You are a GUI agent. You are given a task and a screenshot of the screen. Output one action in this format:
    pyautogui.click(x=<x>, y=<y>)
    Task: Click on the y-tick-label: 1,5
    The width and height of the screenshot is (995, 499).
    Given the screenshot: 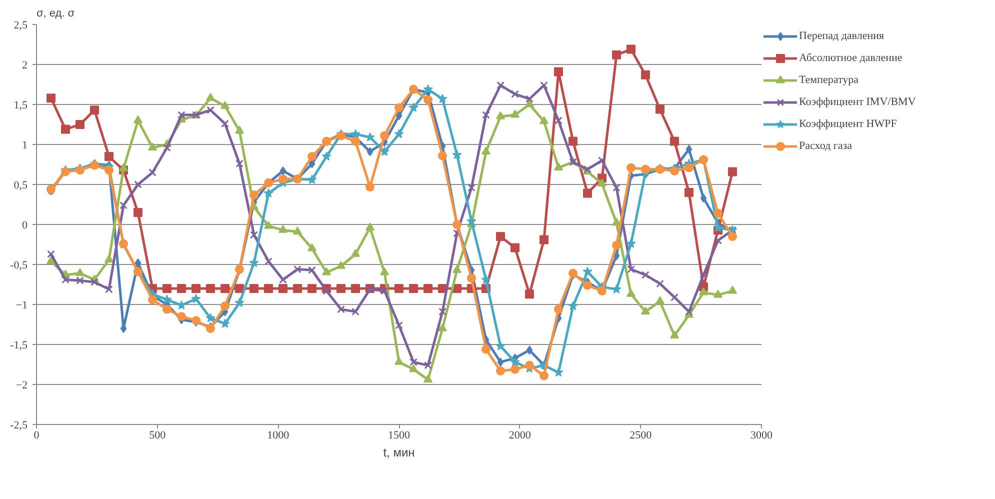 What is the action you would take?
    pyautogui.click(x=21, y=106)
    